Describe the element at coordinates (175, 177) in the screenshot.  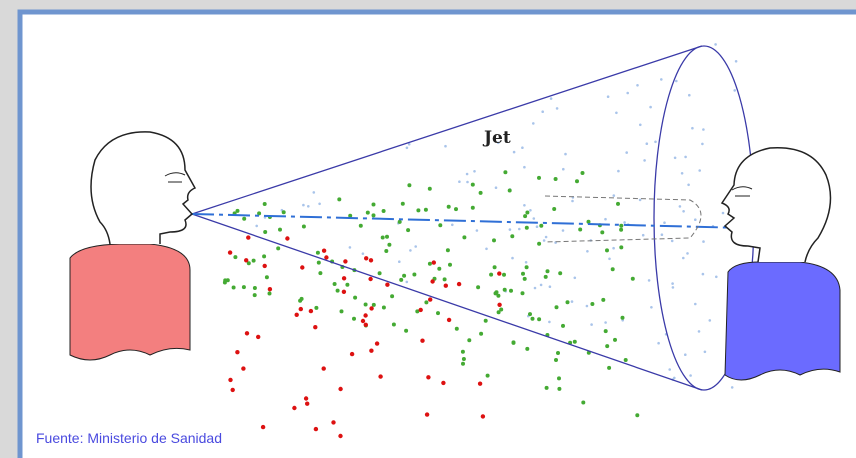
I see `left-eye` at that location.